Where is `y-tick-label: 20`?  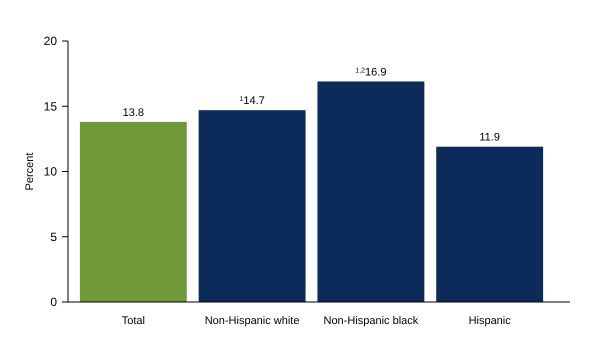 y-tick-label: 20 is located at coordinates (51, 41).